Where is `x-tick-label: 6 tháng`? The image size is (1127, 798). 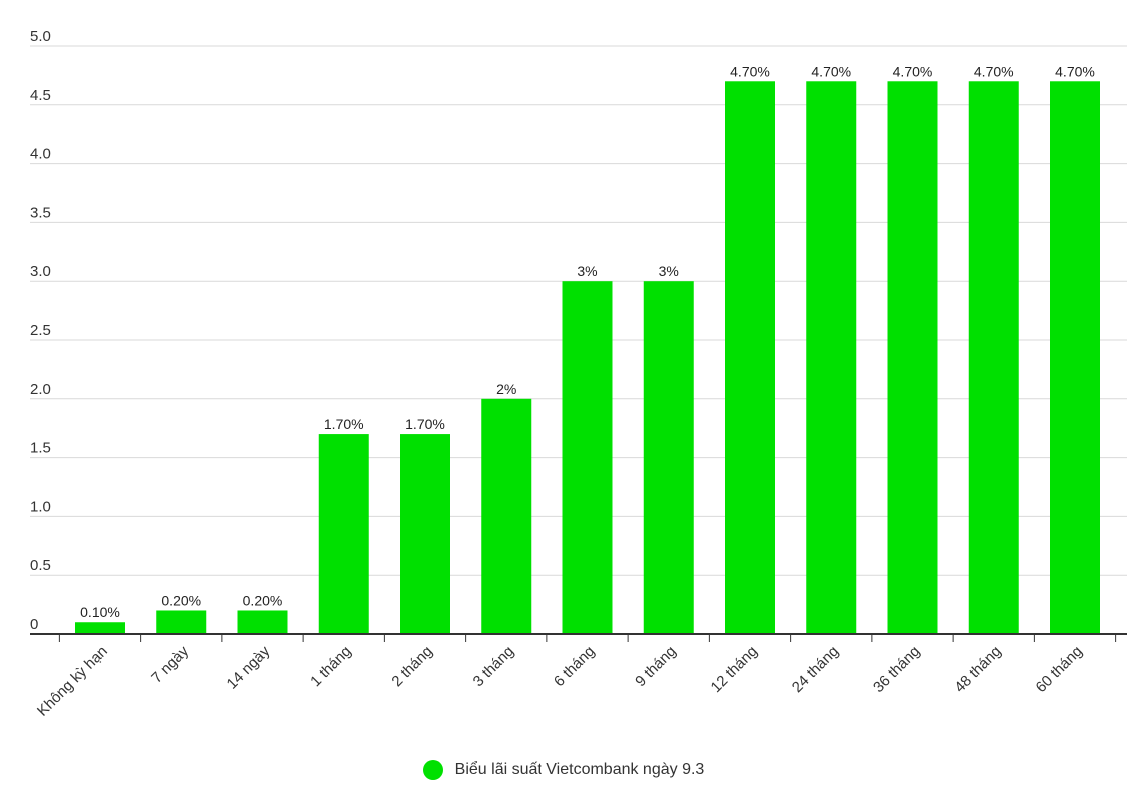
x-tick-label: 6 tháng is located at coordinates (574, 666).